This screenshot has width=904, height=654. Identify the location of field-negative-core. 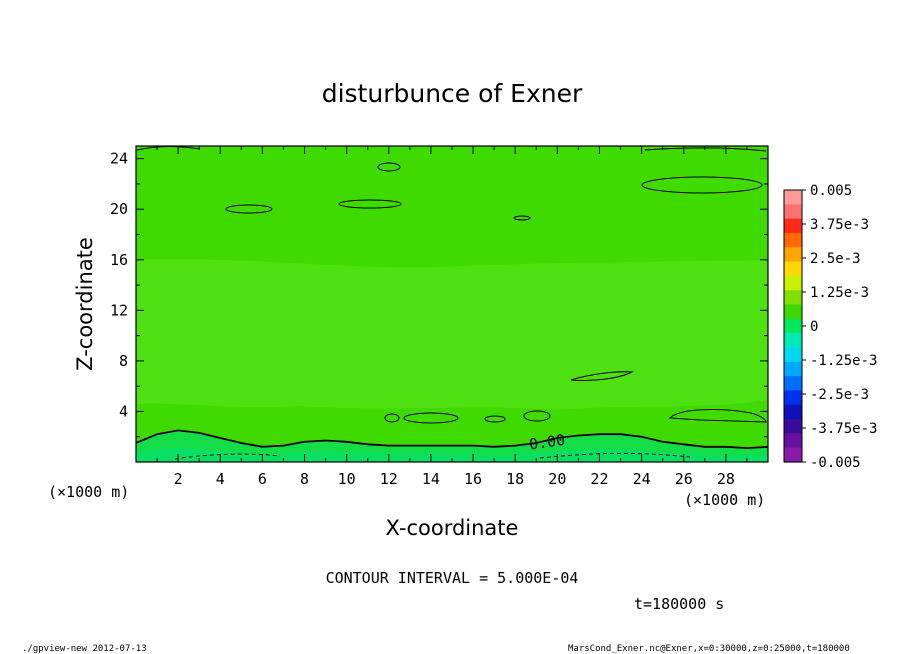
(452, 454).